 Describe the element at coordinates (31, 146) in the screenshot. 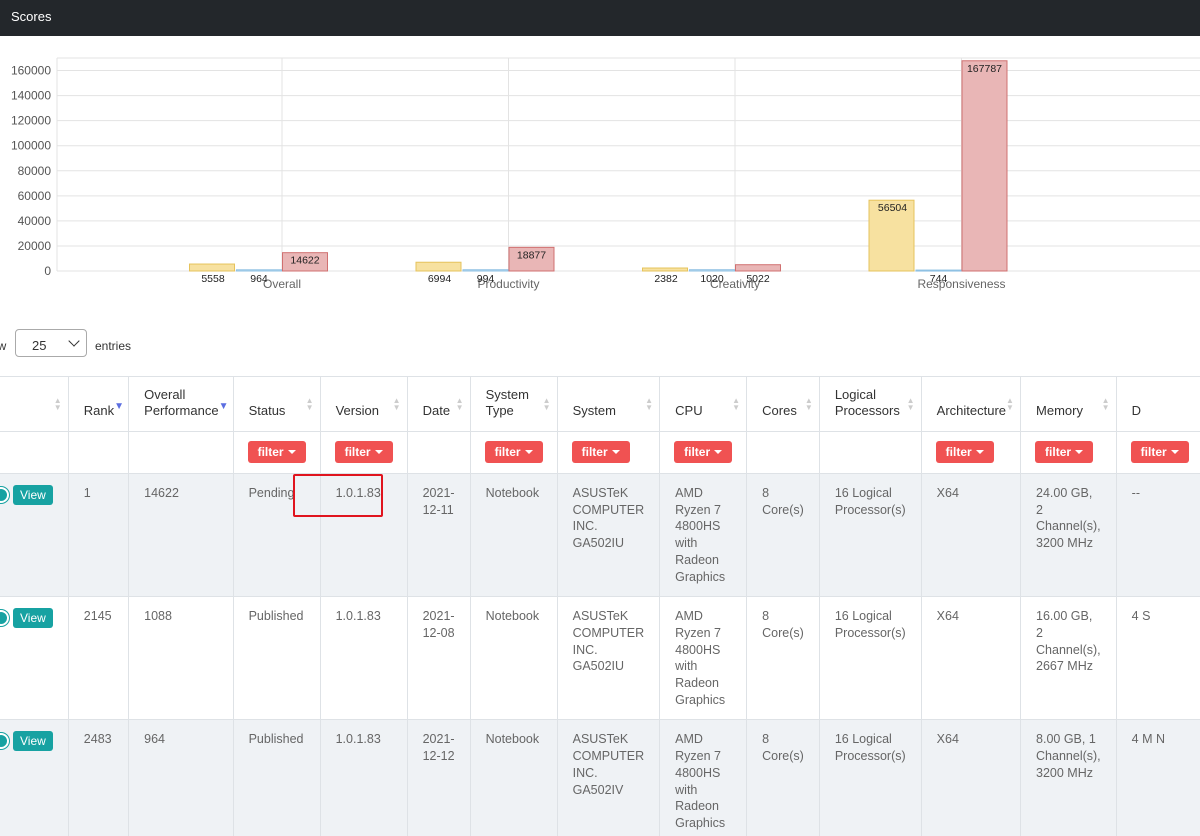

I see `y-tick-label: 100000` at that location.